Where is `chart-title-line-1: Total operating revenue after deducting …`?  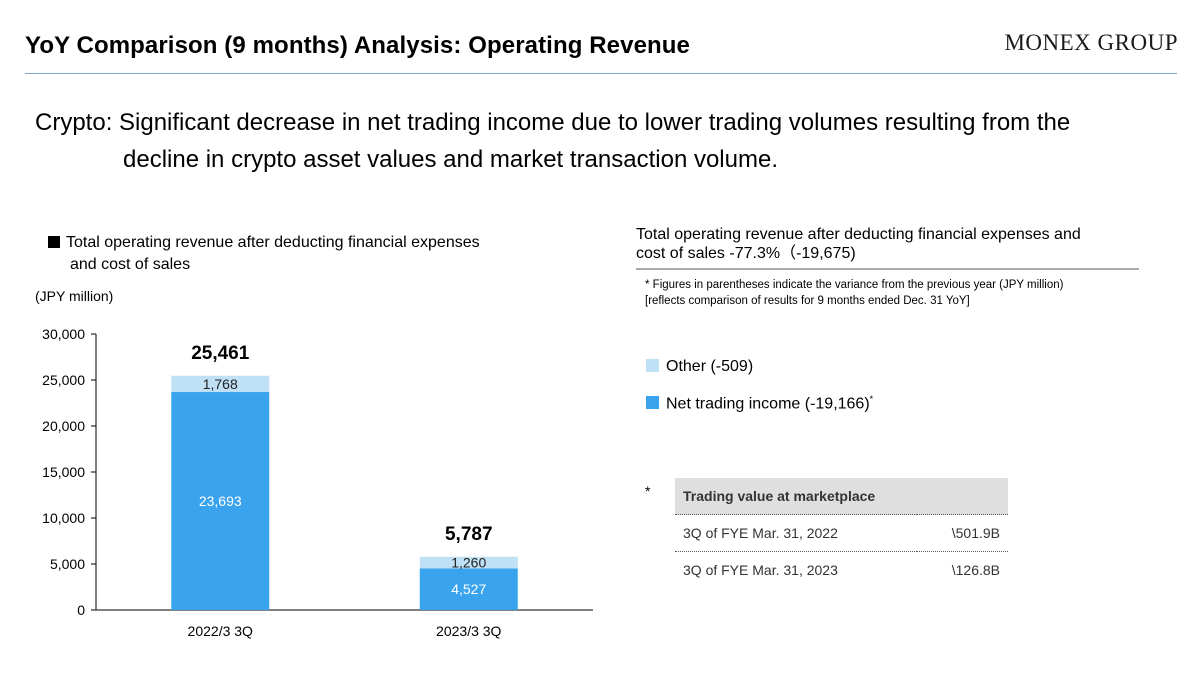 chart-title-line-1: Total operating revenue after deducting … is located at coordinates (273, 242).